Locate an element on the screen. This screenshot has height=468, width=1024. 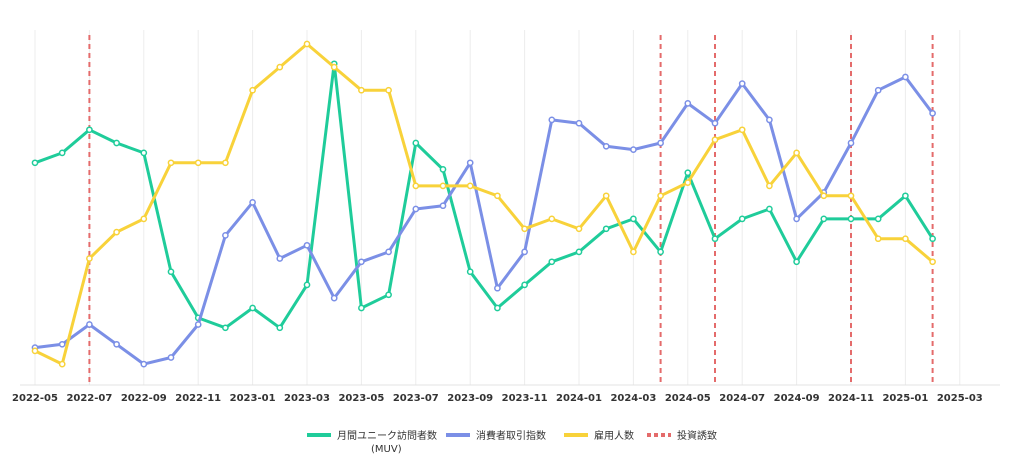
x-tick-label: 2022-05 is located at coordinates (35, 398).